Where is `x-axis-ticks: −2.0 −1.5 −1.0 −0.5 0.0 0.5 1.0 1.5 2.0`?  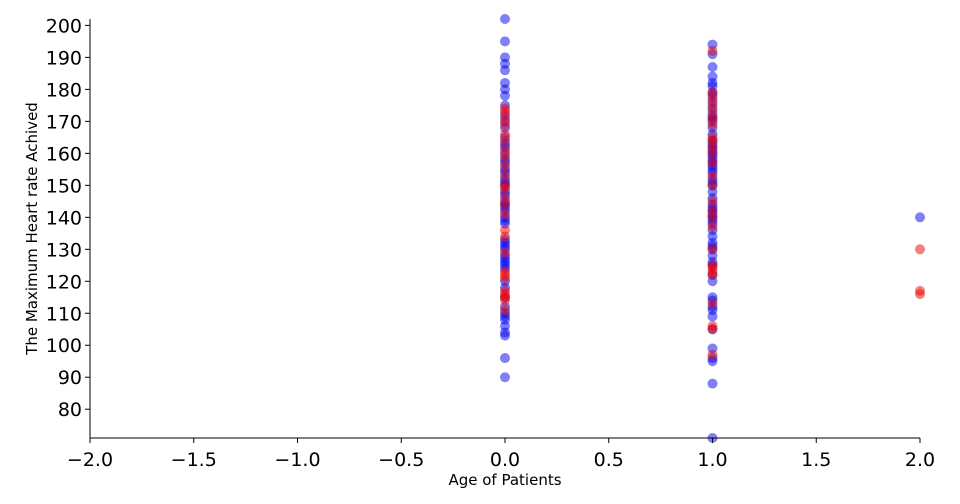
x-axis-ticks: −2.0 −1.5 −1.0 −0.5 0.0 0.5 1.0 1.5 2.0 is located at coordinates (501, 454).